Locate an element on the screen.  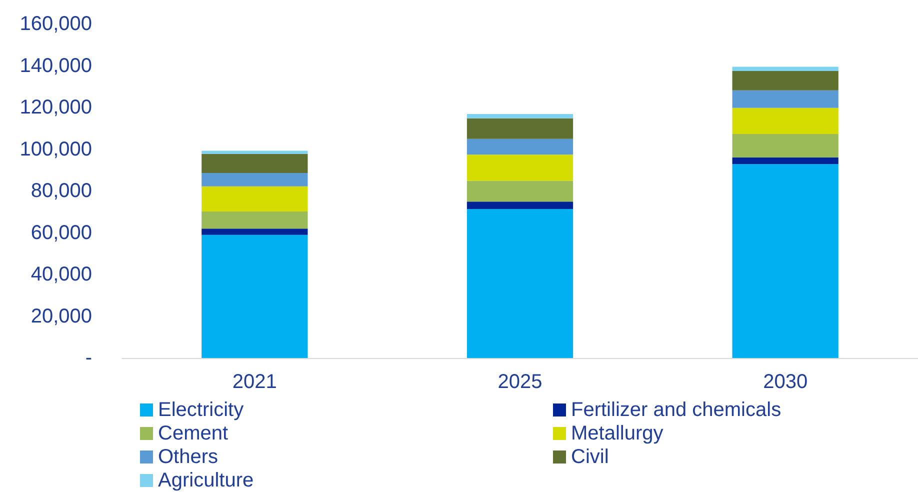
y-tick-label: 40,000 is located at coordinates (61, 275).